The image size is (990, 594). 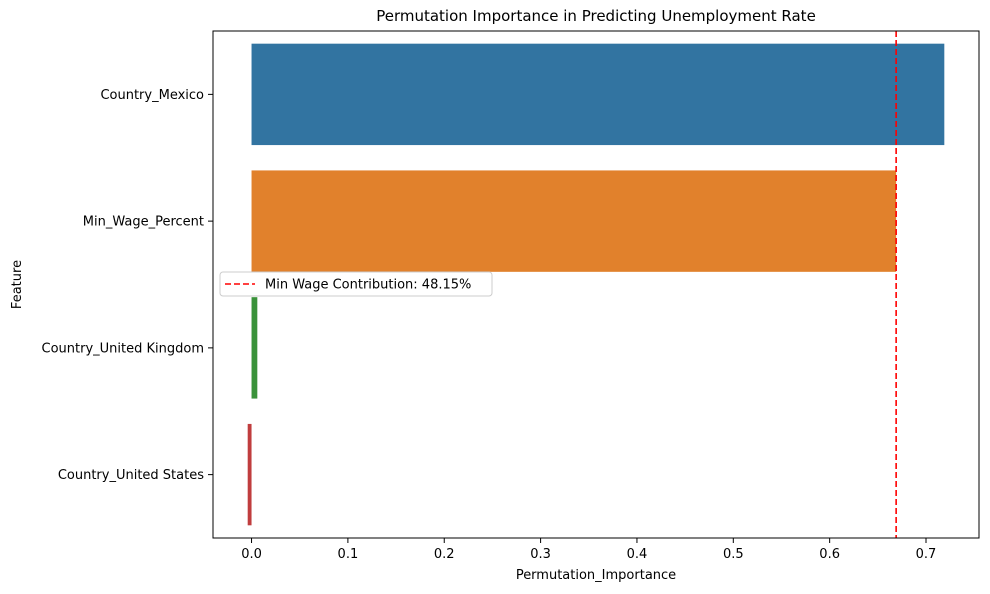 What do you see at coordinates (598, 94) in the screenshot?
I see `bar-country-mexico` at bounding box center [598, 94].